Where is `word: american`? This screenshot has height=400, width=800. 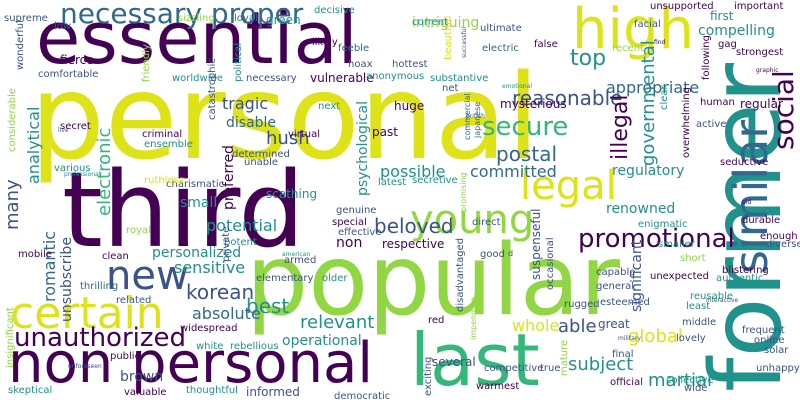 word: american is located at coordinates (296, 254).